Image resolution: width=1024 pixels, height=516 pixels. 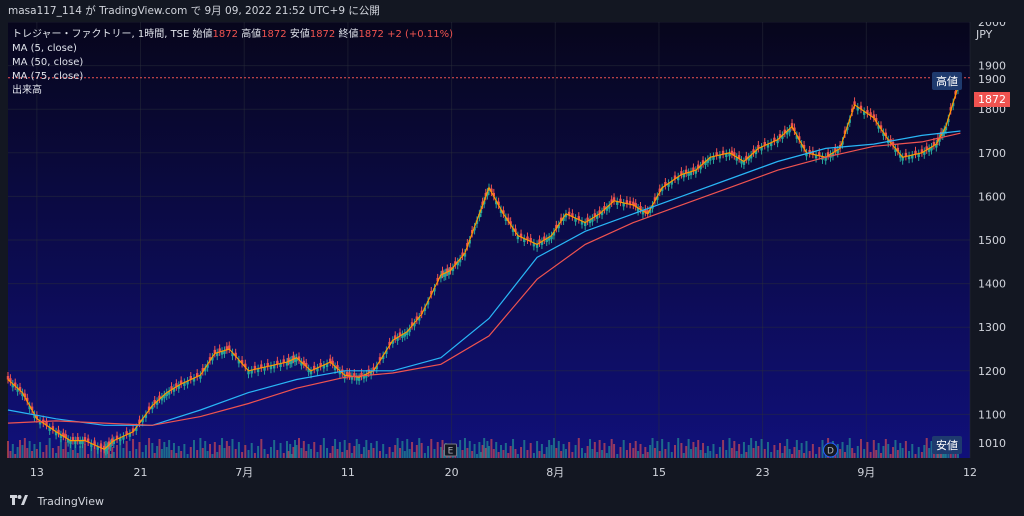 I want to click on earnings-marker, so click(x=451, y=450).